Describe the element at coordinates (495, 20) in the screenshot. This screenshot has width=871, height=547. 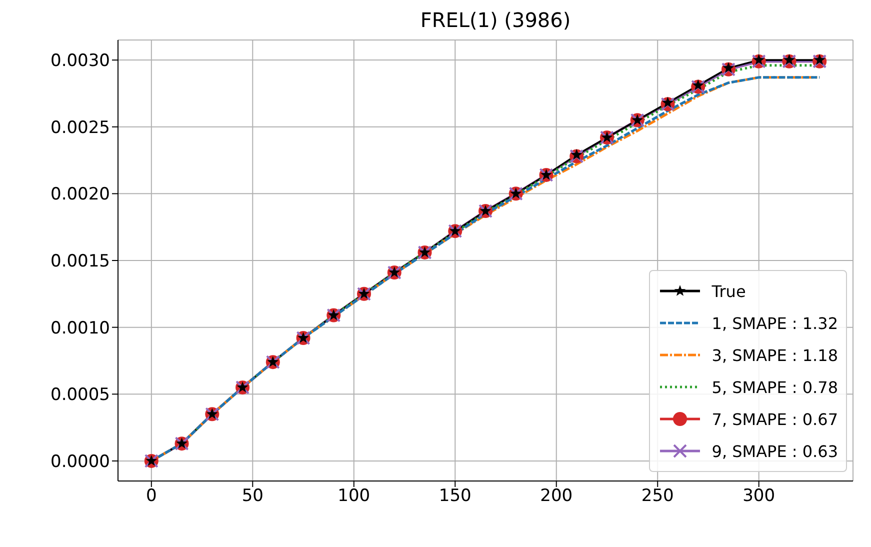
I see `chart-title: FREL(1) (3986)` at that location.